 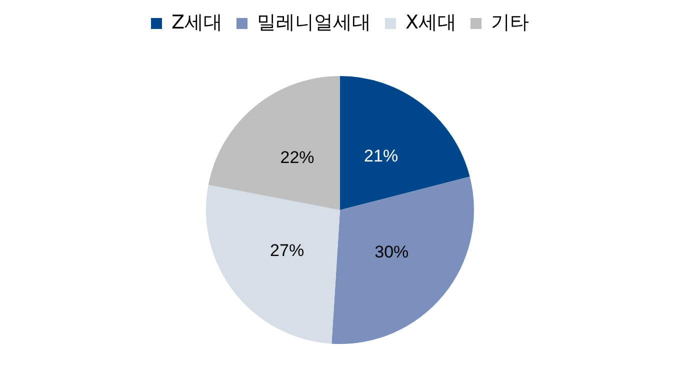 I want to click on legend-label: 기타, so click(x=510, y=22).